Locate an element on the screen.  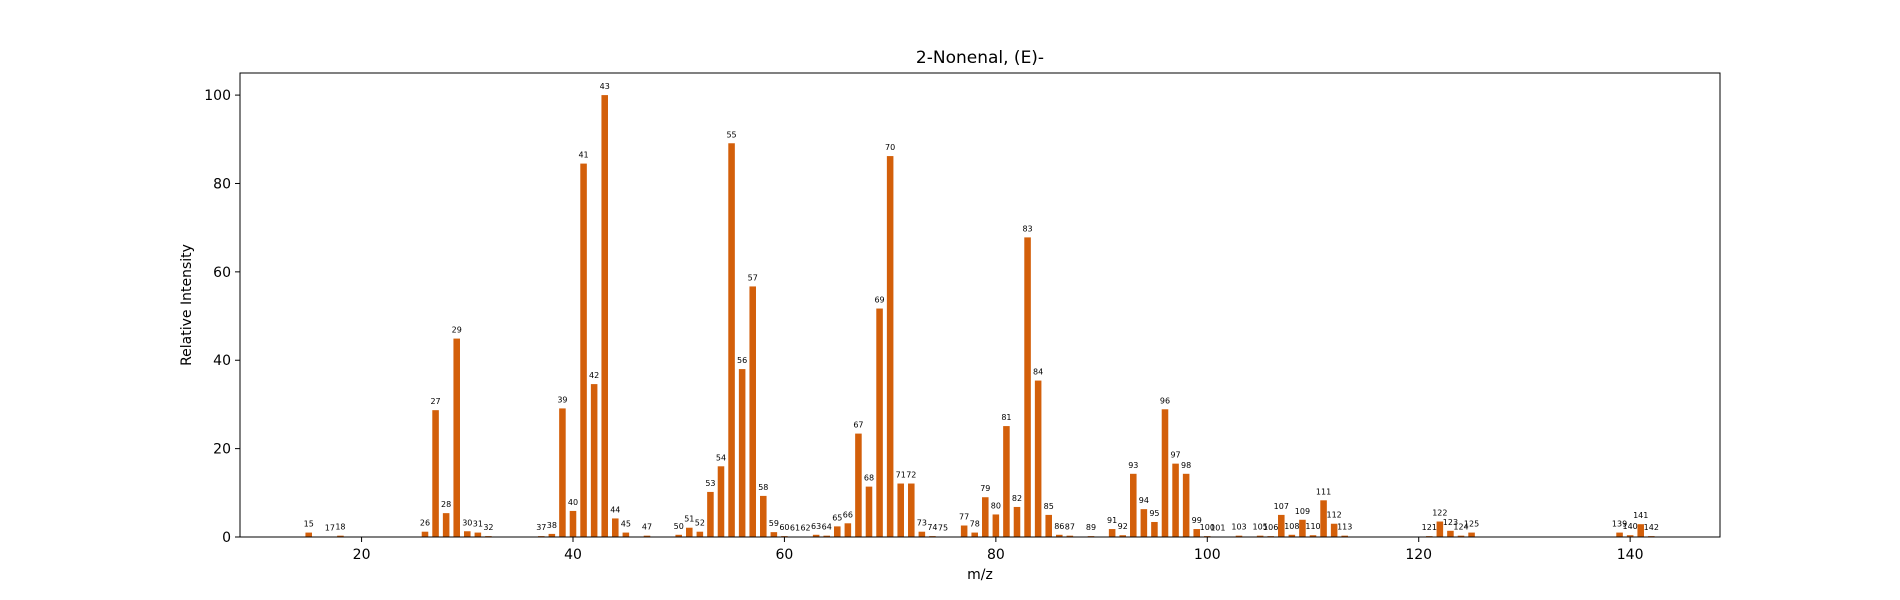
y-axis-title: Relative Intensity is located at coordinates (187, 305).